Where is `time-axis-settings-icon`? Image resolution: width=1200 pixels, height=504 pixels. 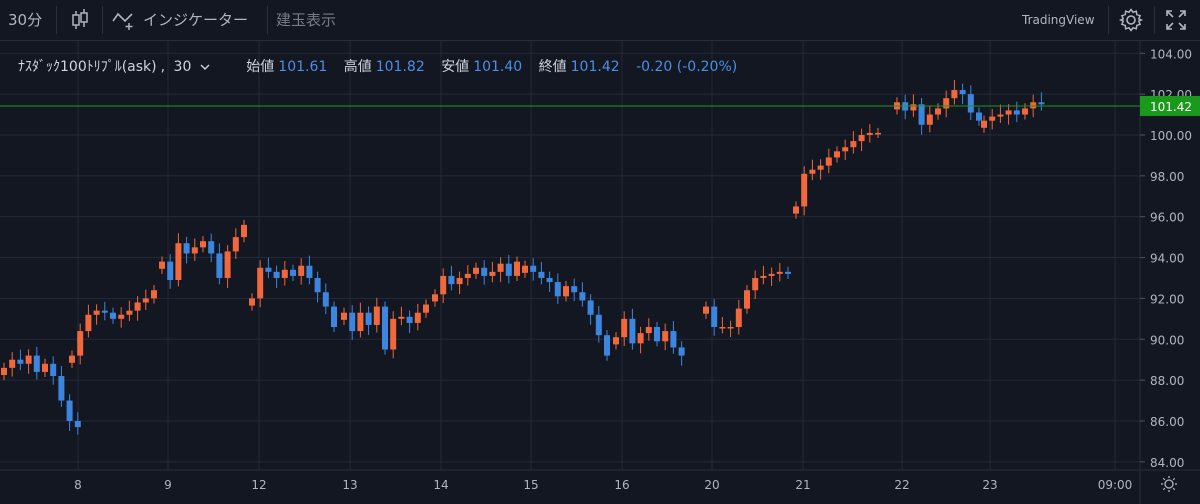
time-axis-settings-icon is located at coordinates (1169, 484).